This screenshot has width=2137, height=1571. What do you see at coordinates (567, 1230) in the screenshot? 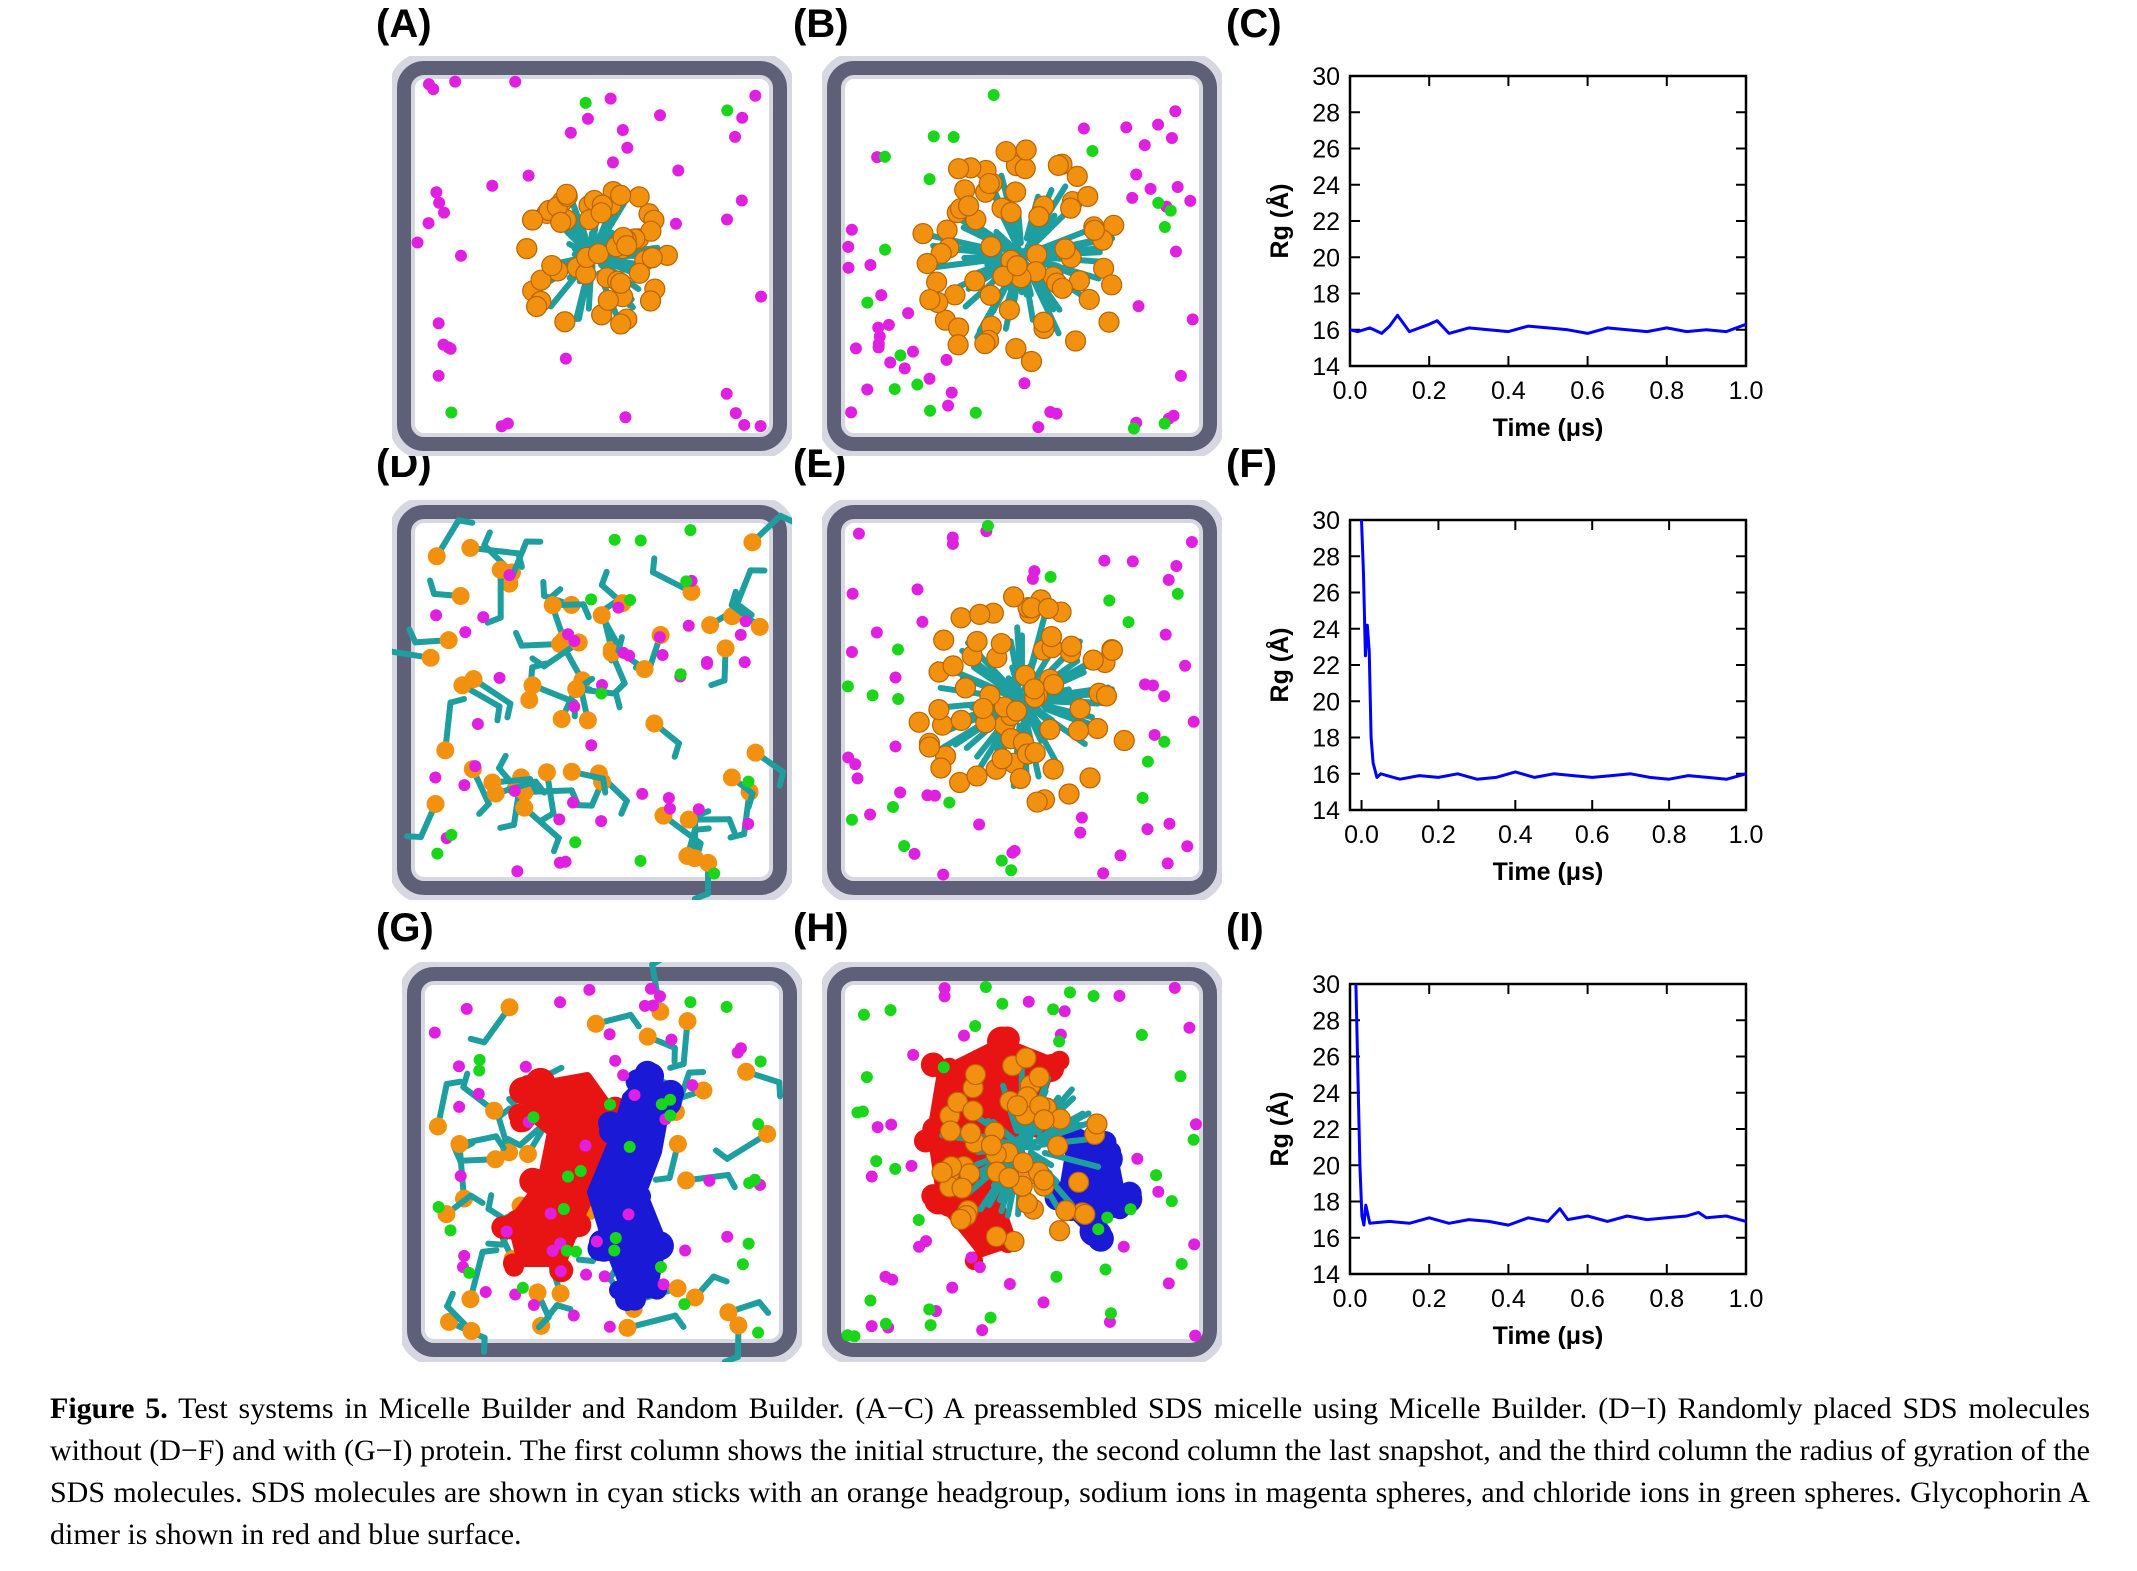
I see `protein-chain-a` at bounding box center [567, 1230].